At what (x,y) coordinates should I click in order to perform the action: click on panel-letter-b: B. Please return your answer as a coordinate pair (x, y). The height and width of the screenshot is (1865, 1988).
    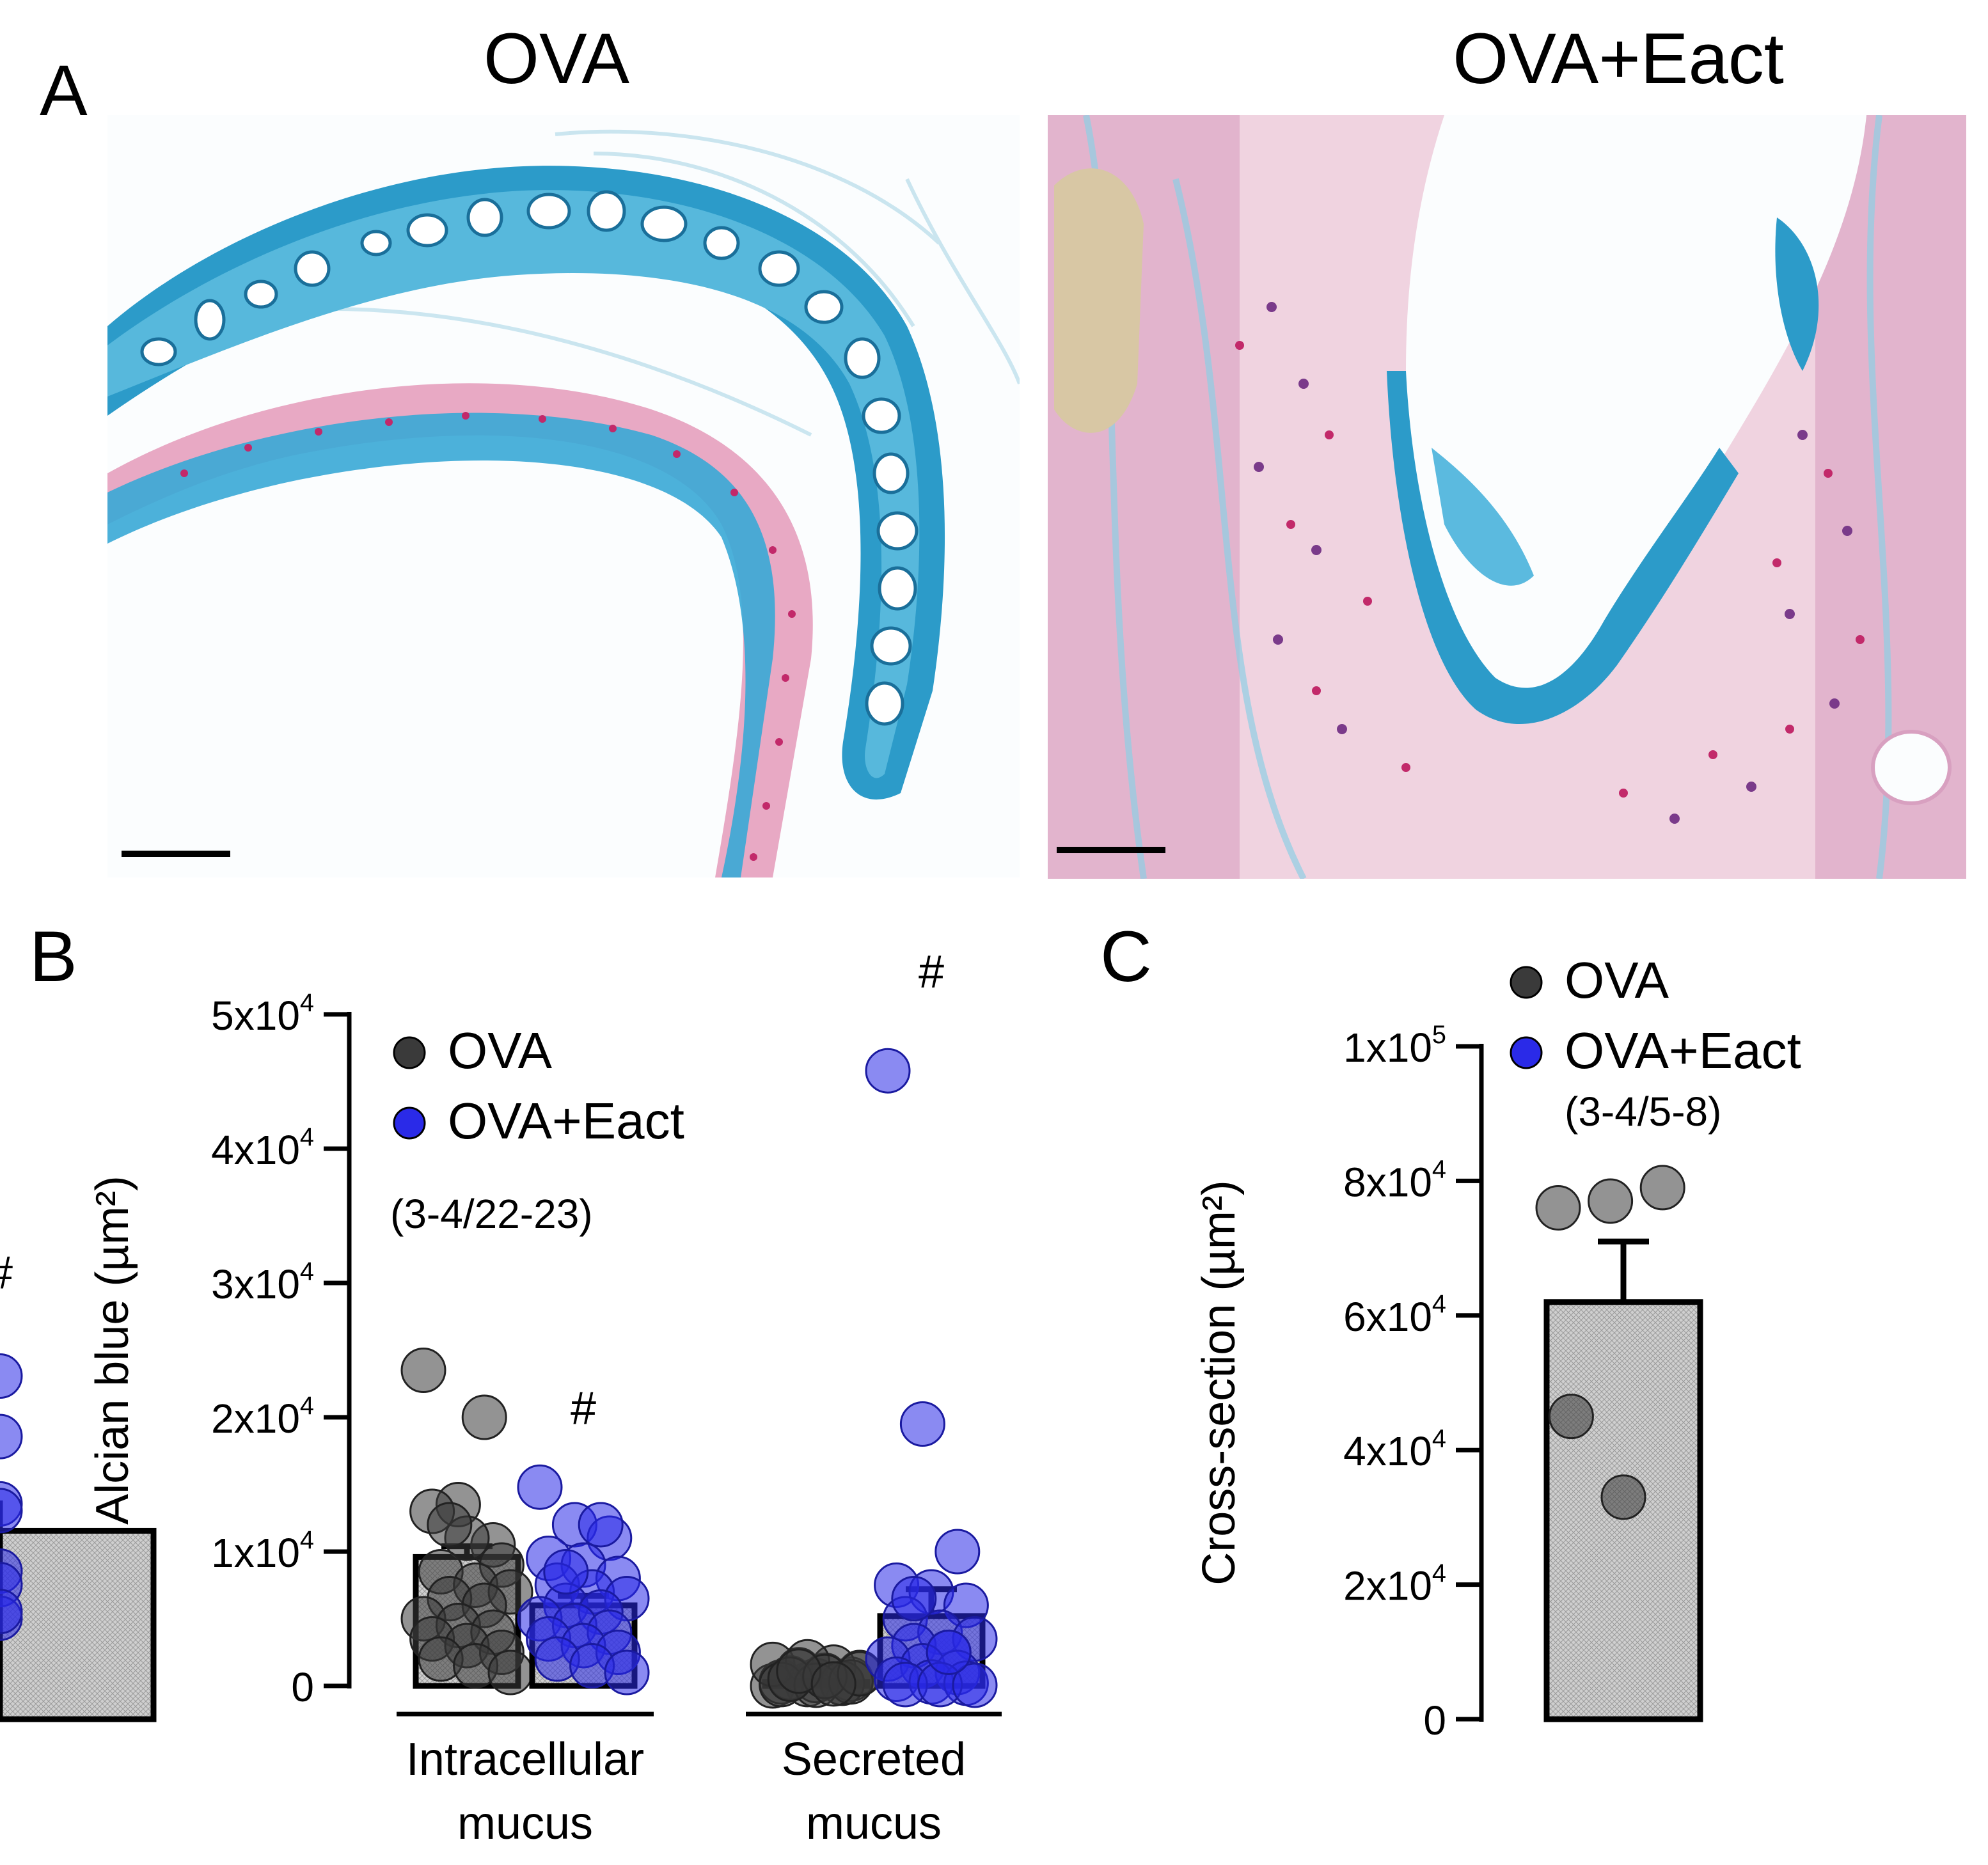
    Looking at the image, I should click on (53, 956).